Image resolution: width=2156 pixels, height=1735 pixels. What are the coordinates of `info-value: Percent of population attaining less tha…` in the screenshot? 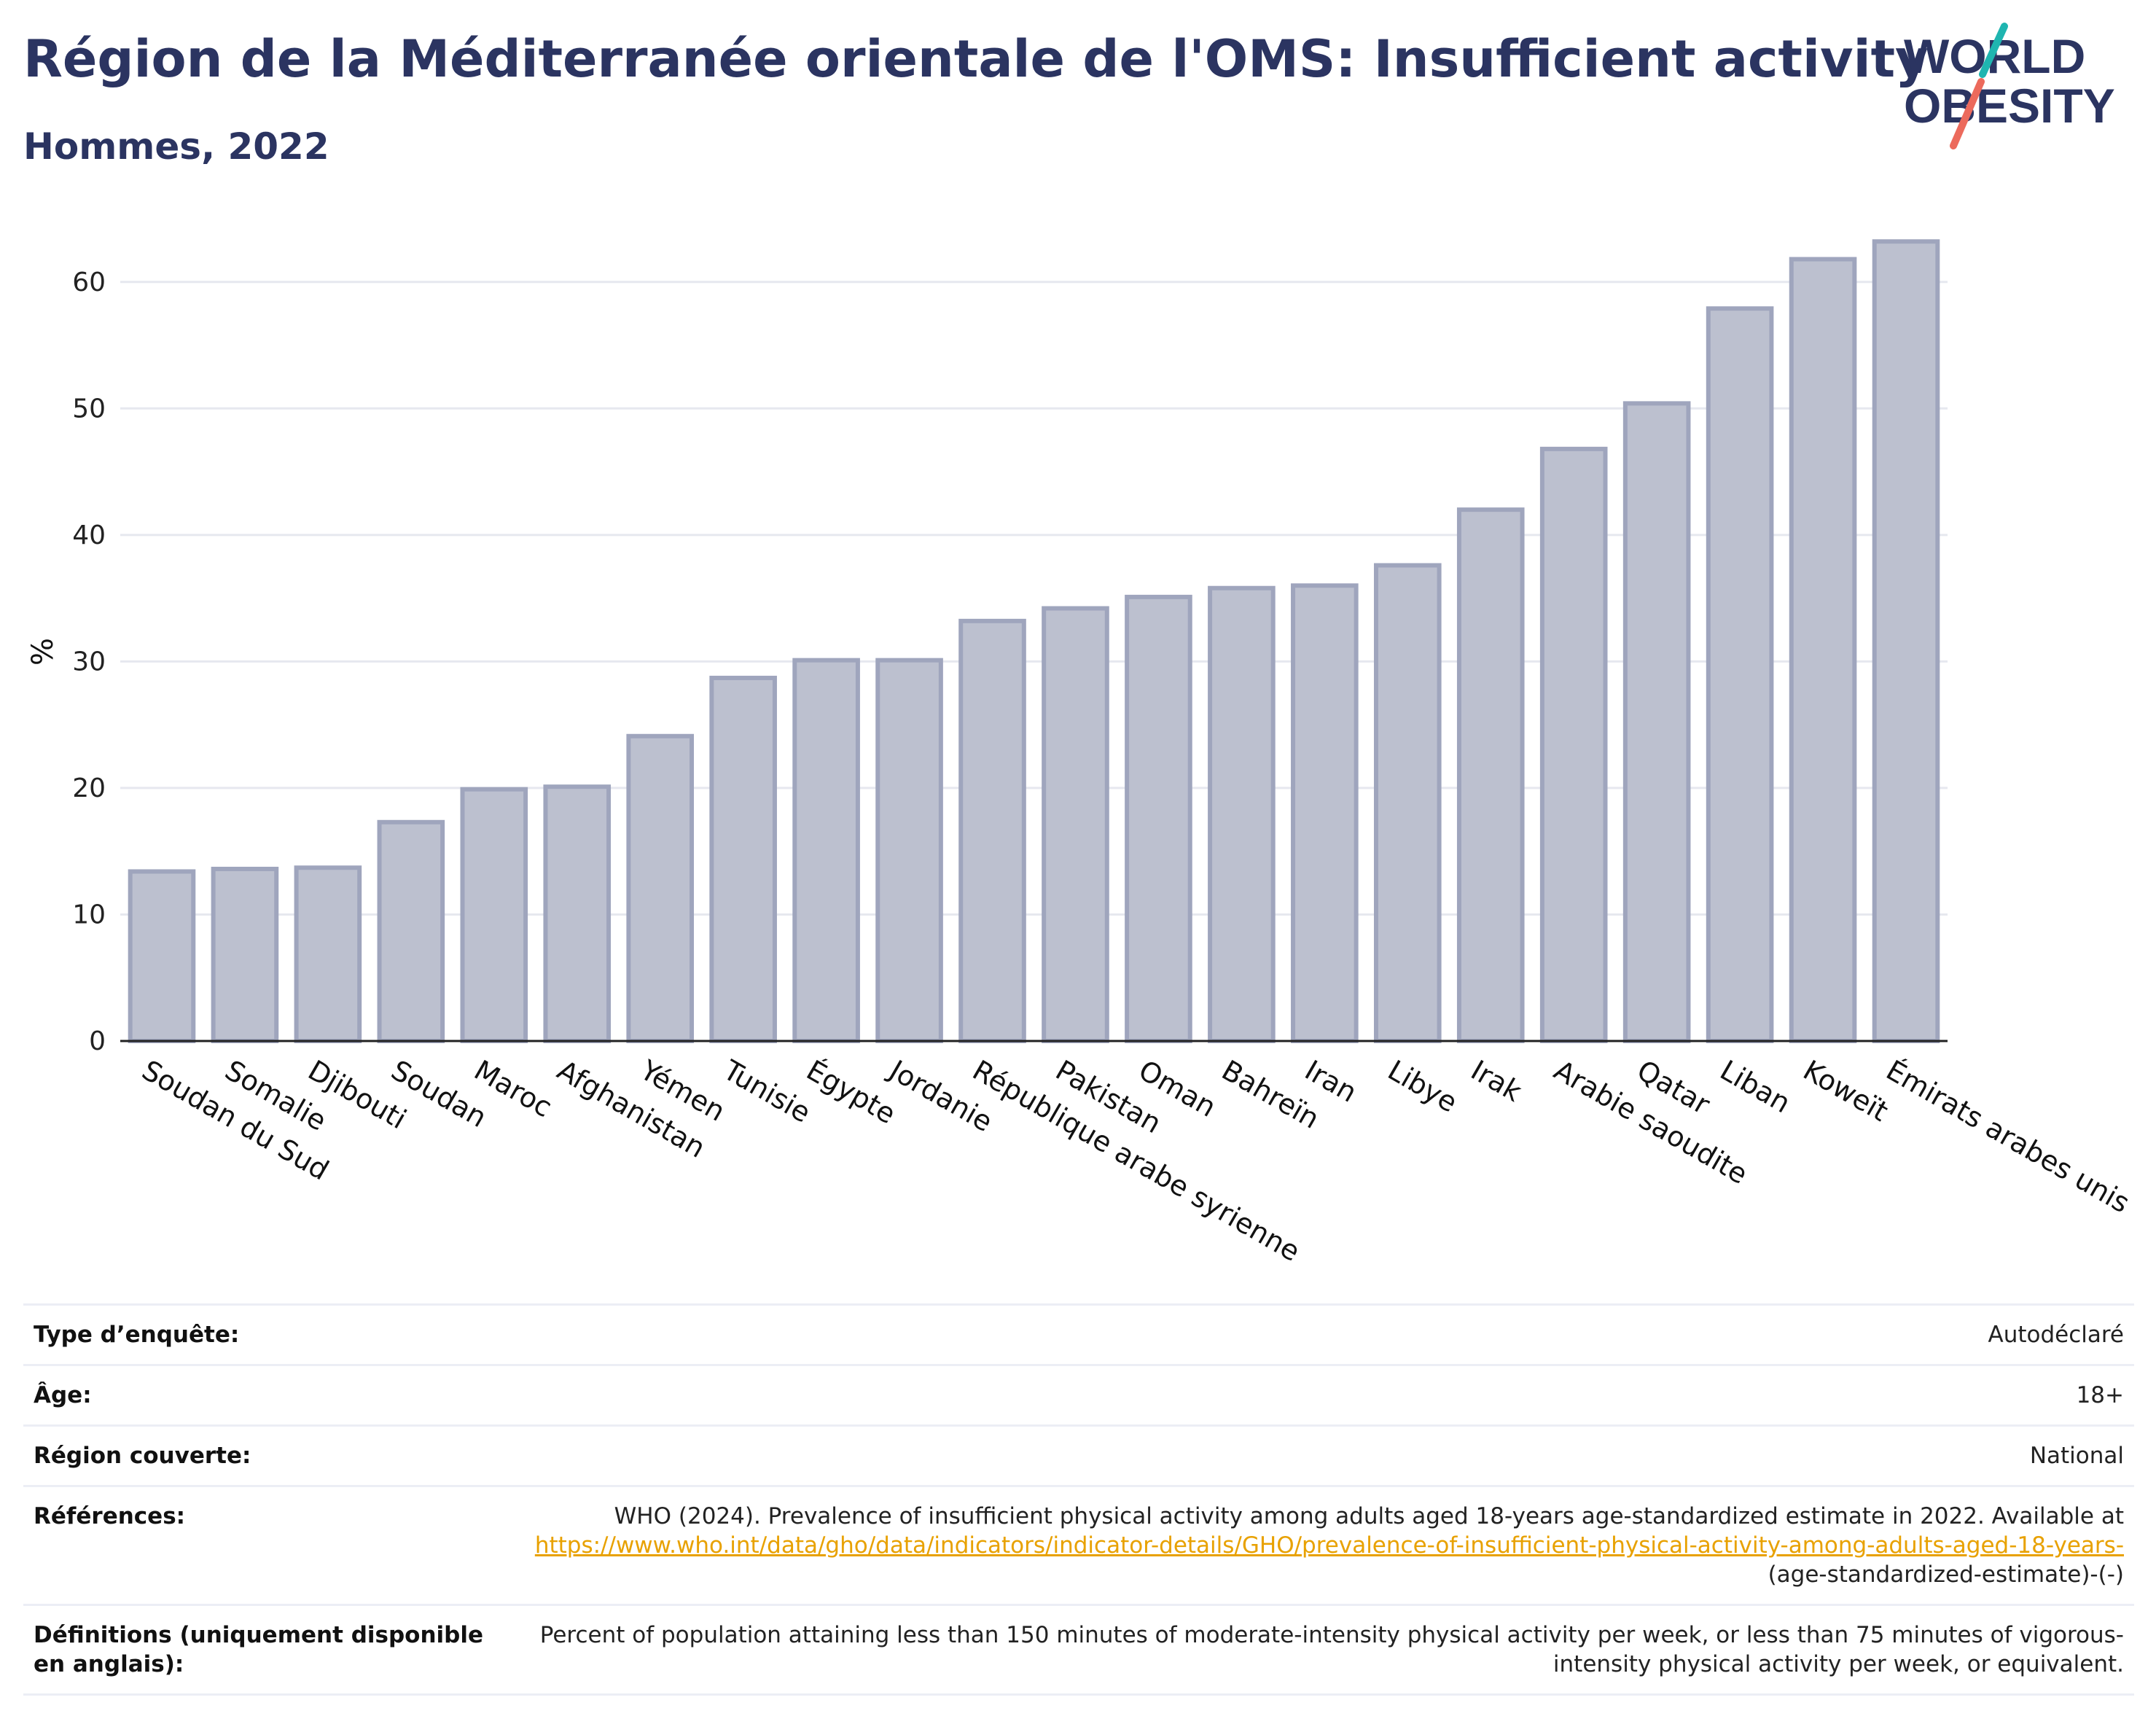 It's located at (1322, 1650).